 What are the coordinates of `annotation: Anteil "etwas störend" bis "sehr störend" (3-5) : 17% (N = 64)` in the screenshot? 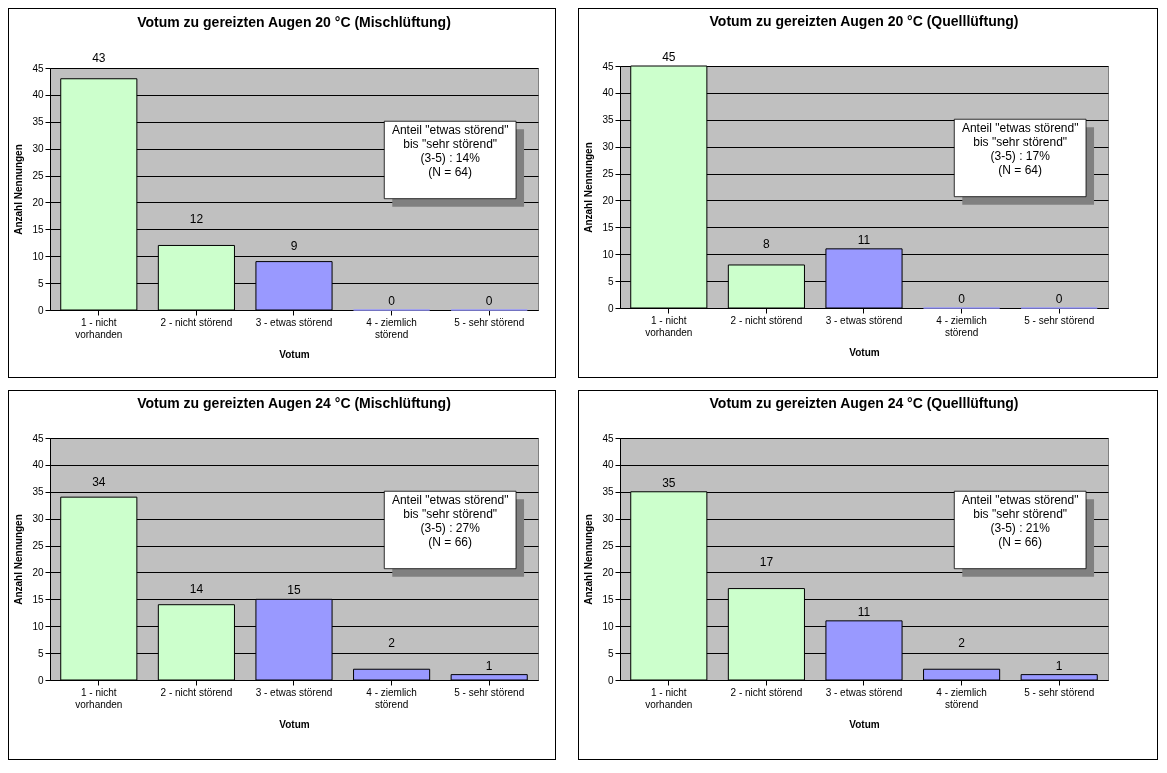 It's located at (1020, 149).